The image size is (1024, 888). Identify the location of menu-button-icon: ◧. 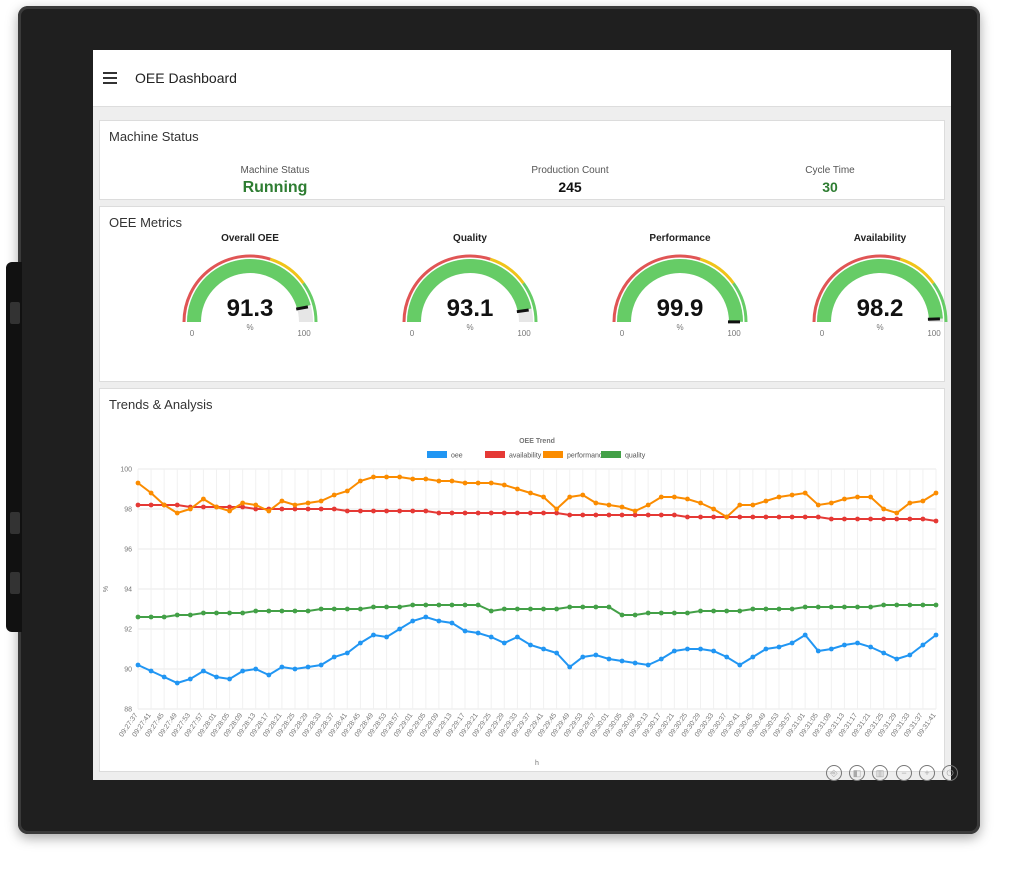
(857, 773).